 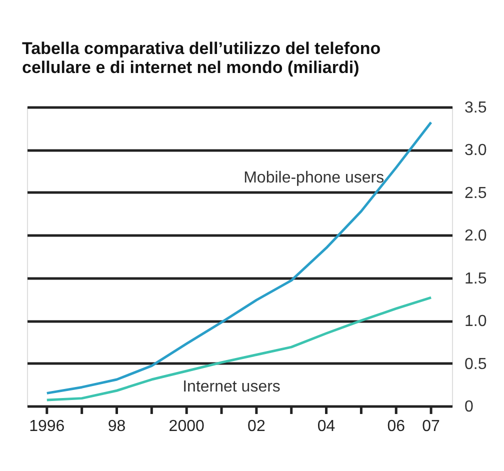 What do you see at coordinates (475, 321) in the screenshot?
I see `y-tick-label: 1.0` at bounding box center [475, 321].